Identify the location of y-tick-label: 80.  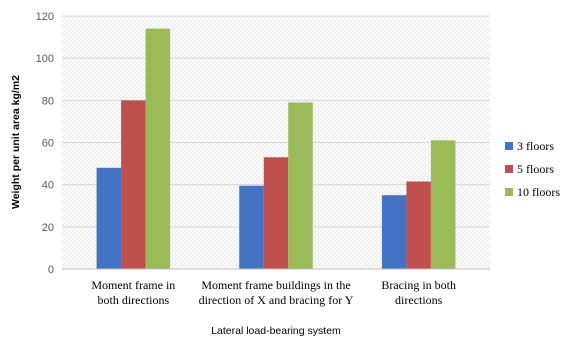
(48, 101).